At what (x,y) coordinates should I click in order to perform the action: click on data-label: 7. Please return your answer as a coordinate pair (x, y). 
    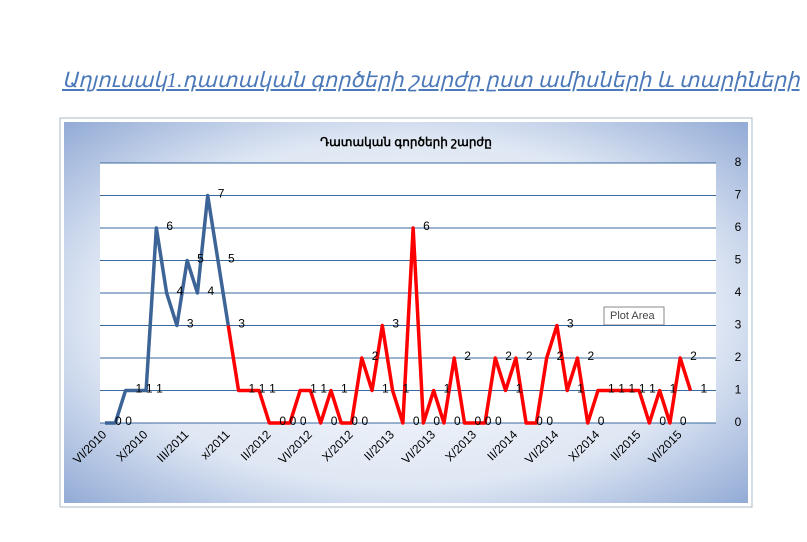
    Looking at the image, I should click on (221, 194).